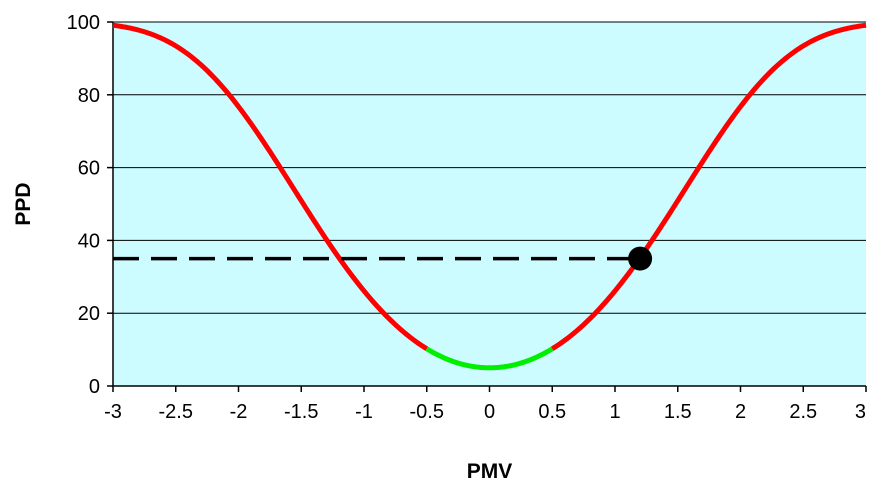 The image size is (880, 485). I want to click on y-tick-label: 20, so click(89, 314).